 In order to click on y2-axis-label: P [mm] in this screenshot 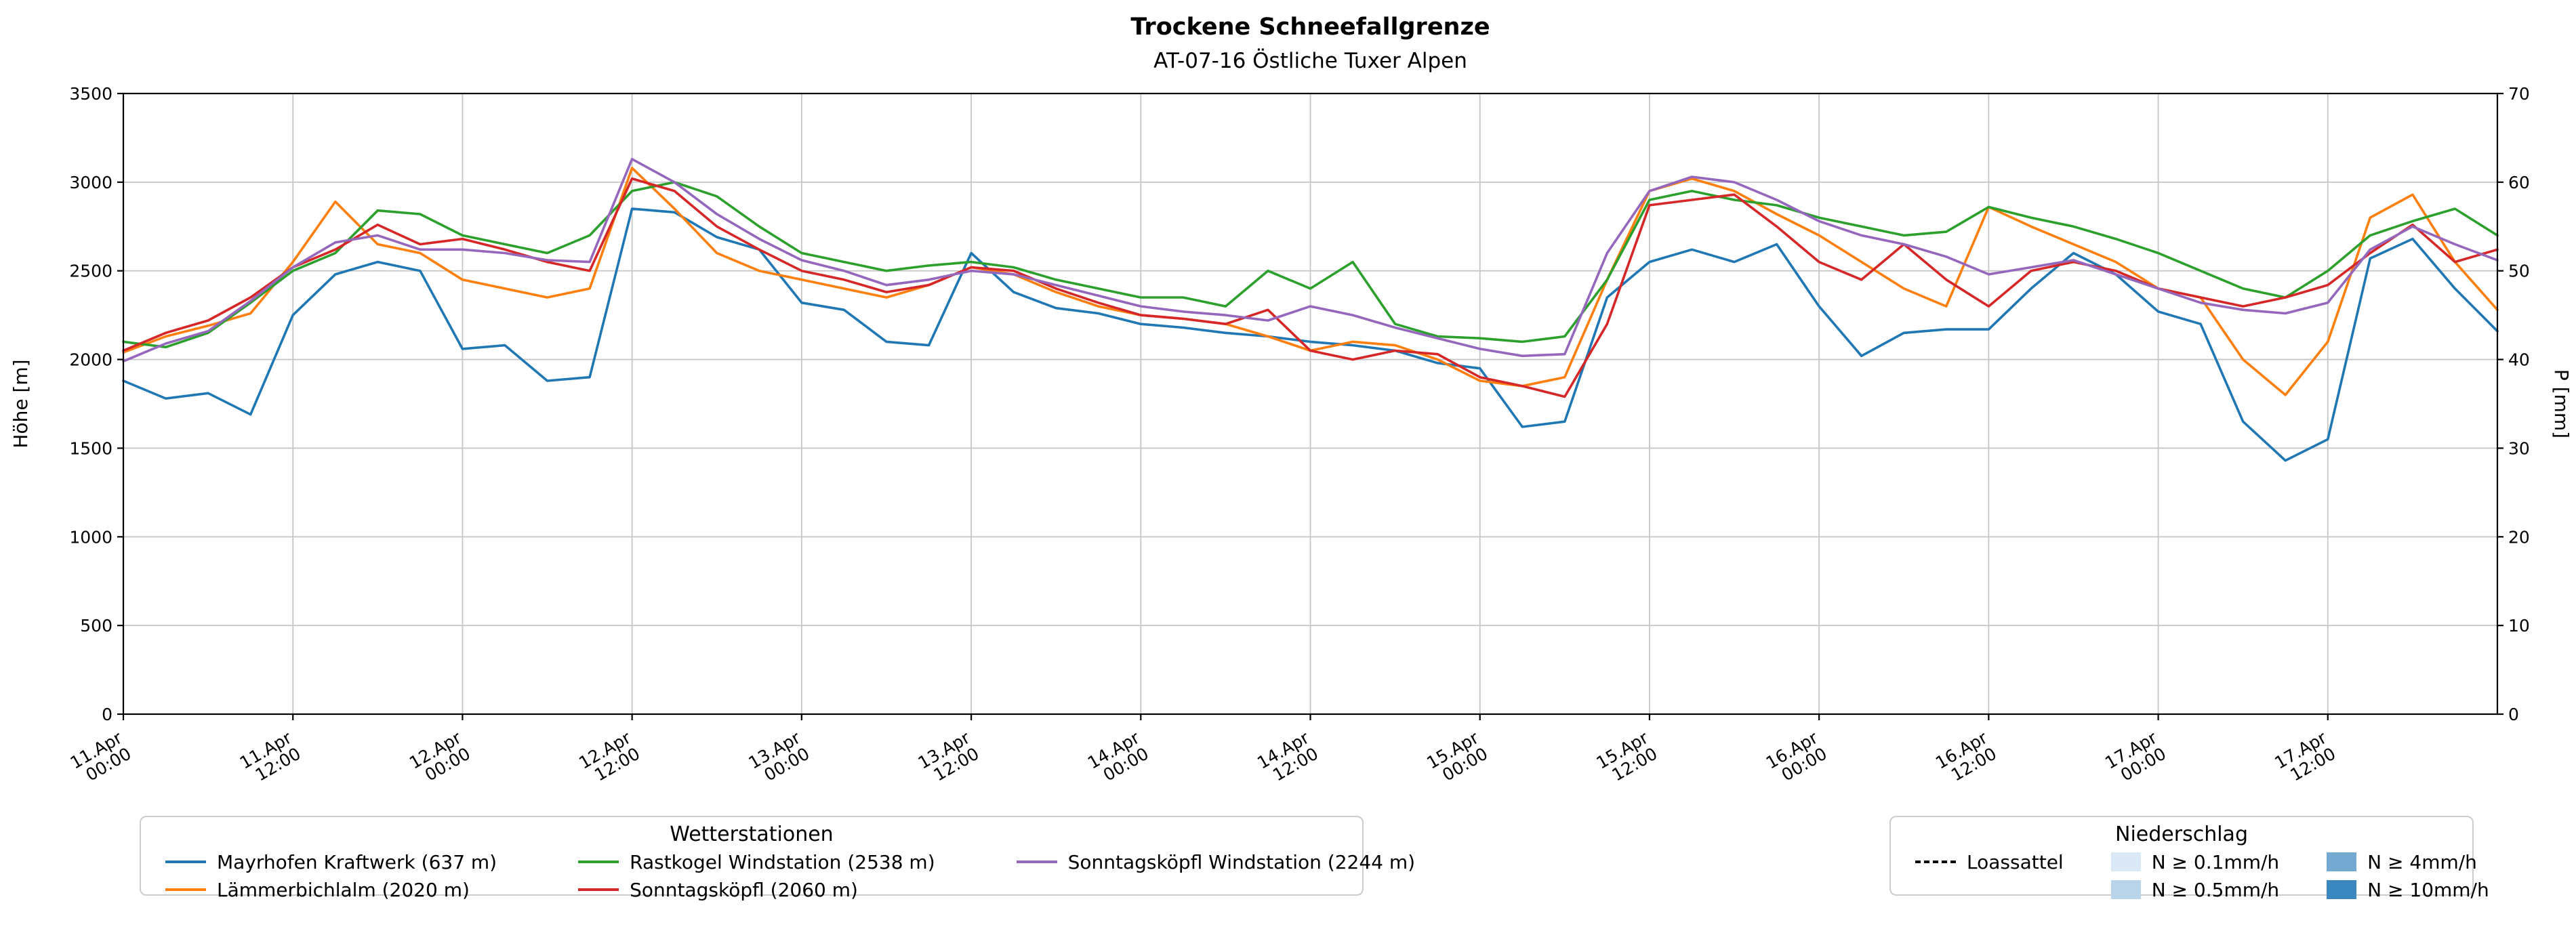, I will do `click(2562, 403)`.